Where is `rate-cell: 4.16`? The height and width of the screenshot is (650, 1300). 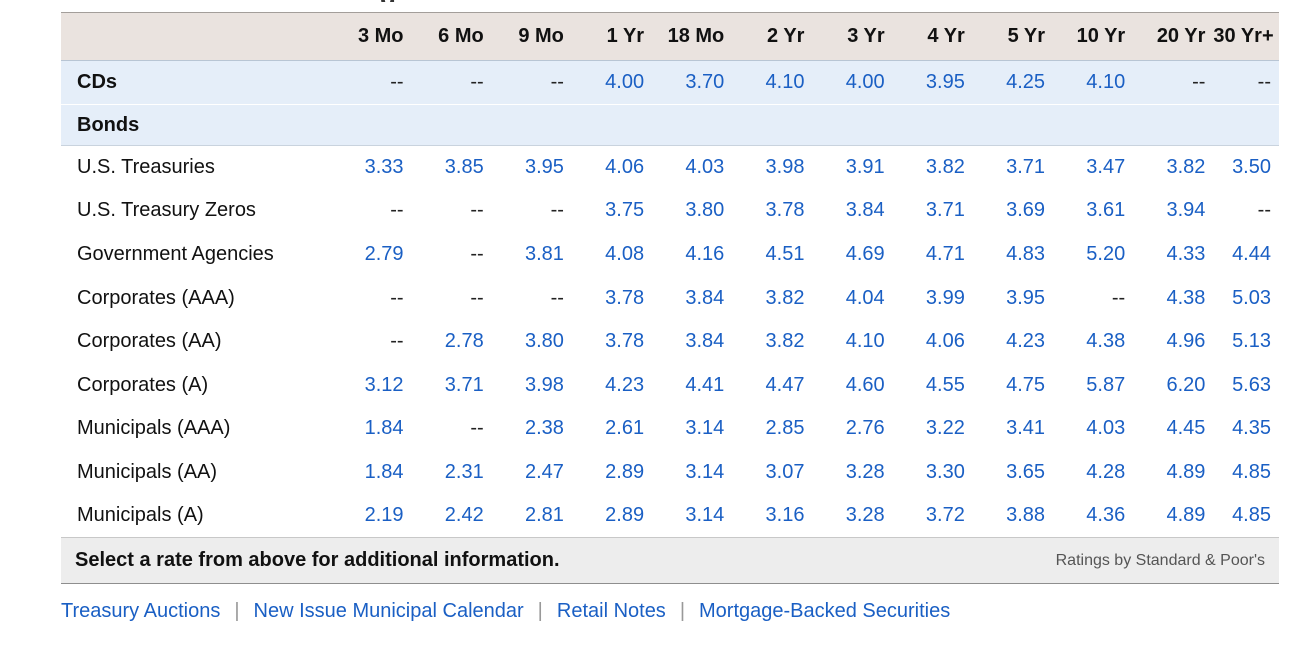
rate-cell: 4.16 is located at coordinates (705, 253).